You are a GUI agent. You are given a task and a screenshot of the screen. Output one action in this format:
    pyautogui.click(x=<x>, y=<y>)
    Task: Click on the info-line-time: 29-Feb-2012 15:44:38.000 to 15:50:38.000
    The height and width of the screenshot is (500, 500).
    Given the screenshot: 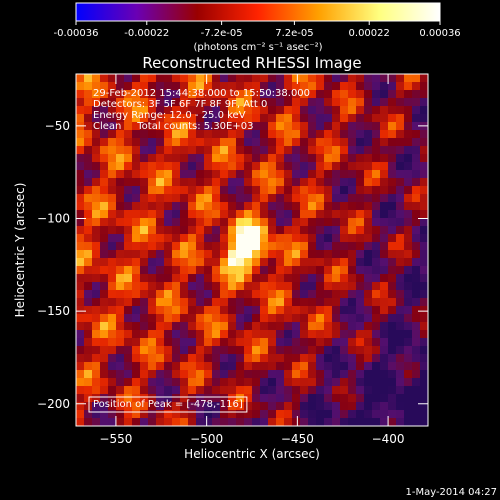 What is the action you would take?
    pyautogui.click(x=201, y=93)
    